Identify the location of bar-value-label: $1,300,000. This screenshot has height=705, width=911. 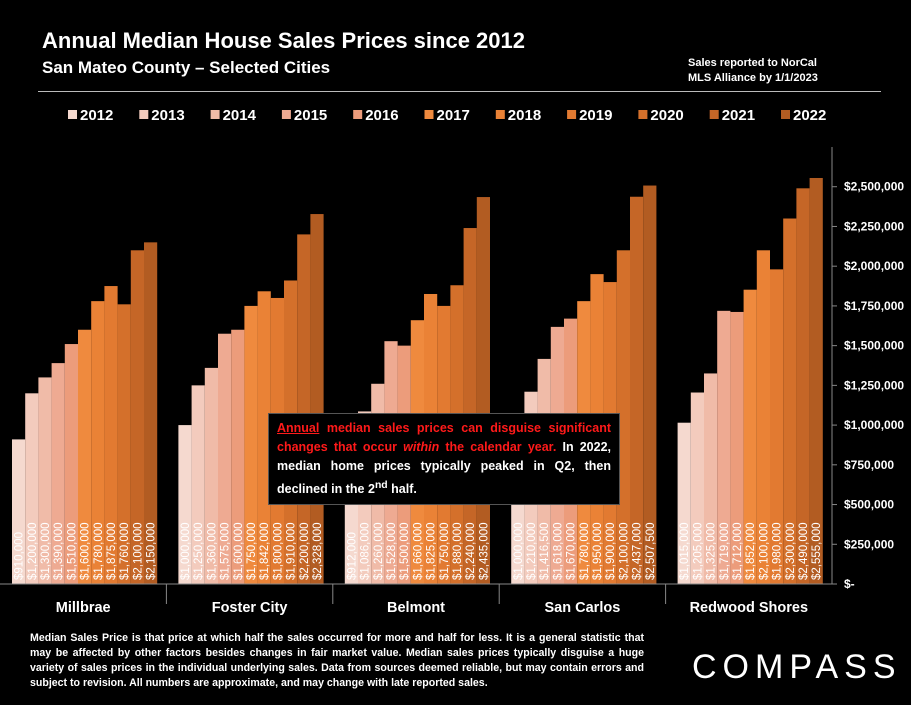
(46, 551).